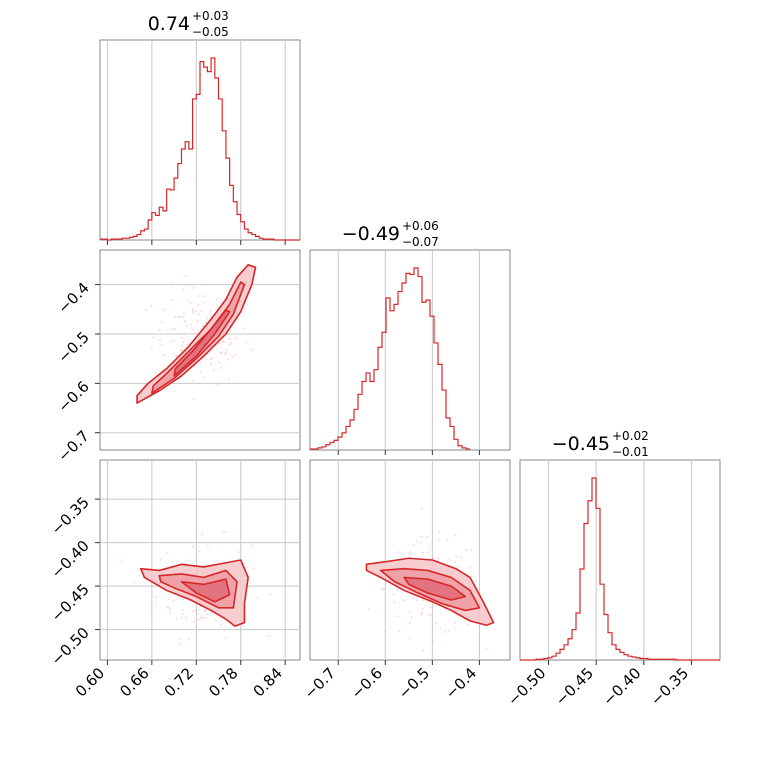 Image resolution: width=760 pixels, height=760 pixels. I want to click on hist-p2-title-upper: +0.02, so click(630, 436).